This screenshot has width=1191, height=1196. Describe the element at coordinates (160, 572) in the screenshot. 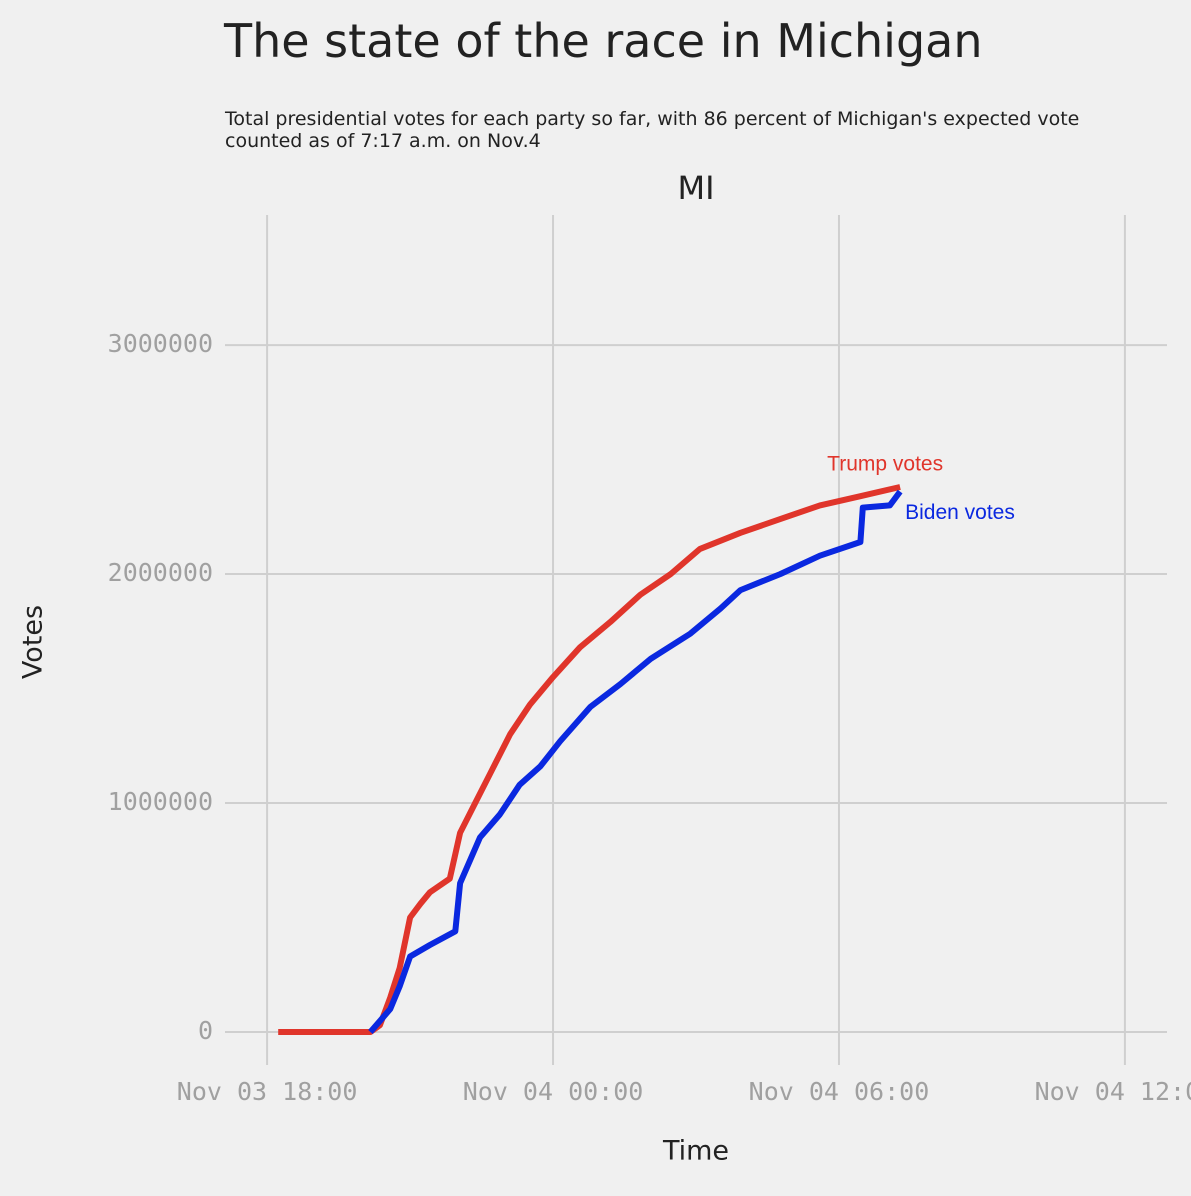

I see `y-tick-label: 2000000` at that location.